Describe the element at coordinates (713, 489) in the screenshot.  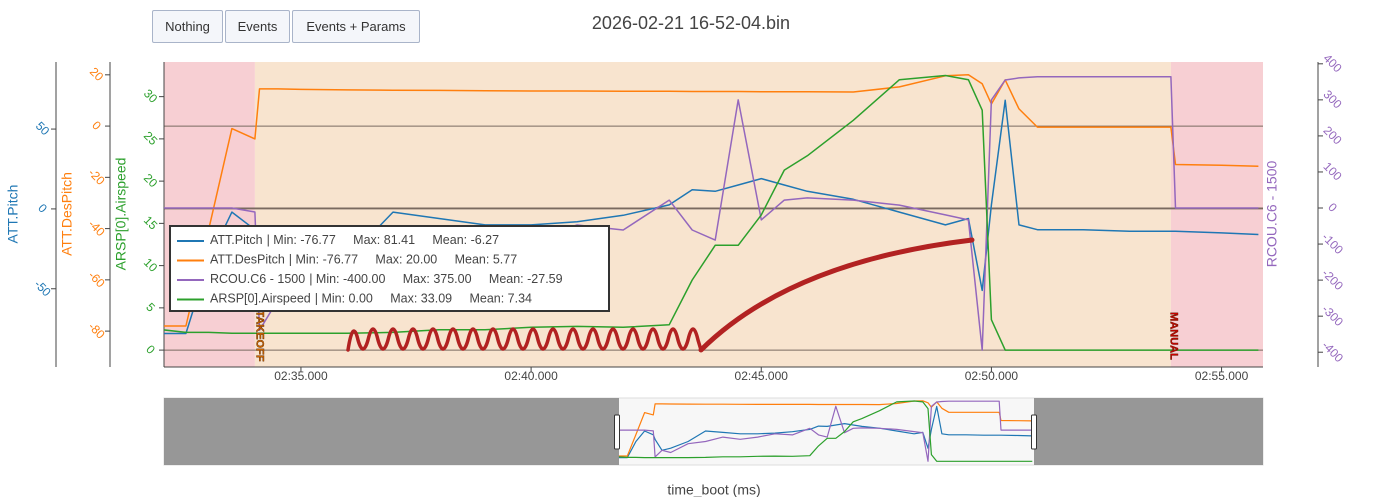
I see `x-axis-title: time_boot (ms)` at that location.